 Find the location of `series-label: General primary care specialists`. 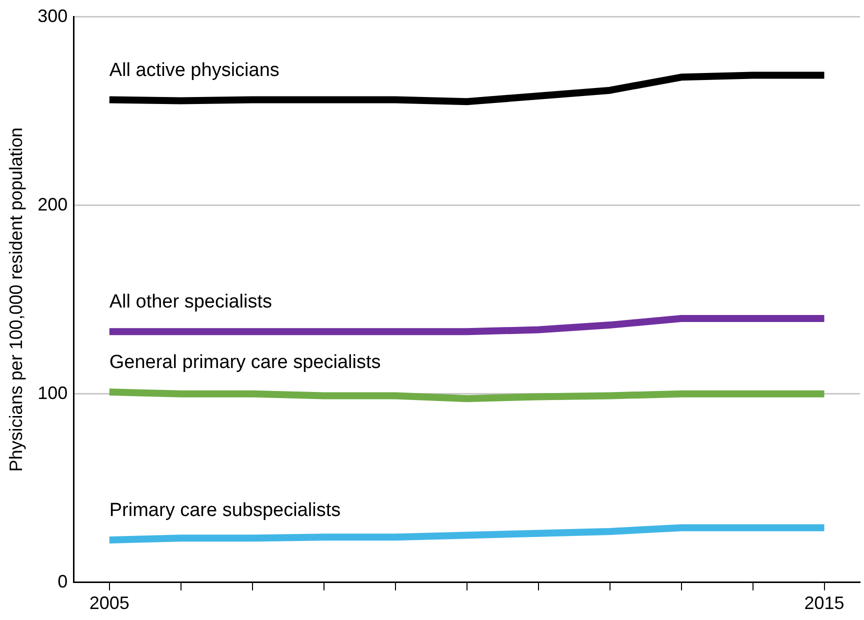

series-label: General primary care specialists is located at coordinates (245, 362).